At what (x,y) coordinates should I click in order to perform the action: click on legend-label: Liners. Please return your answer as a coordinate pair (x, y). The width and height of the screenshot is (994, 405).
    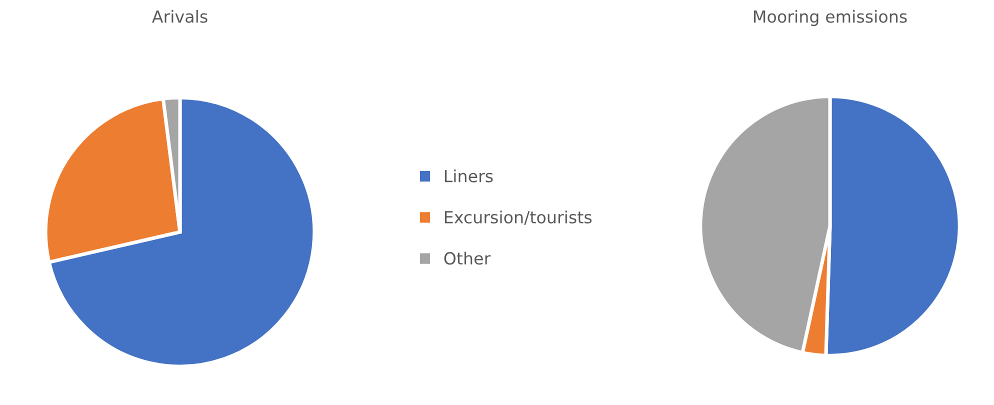
    Looking at the image, I should click on (468, 176).